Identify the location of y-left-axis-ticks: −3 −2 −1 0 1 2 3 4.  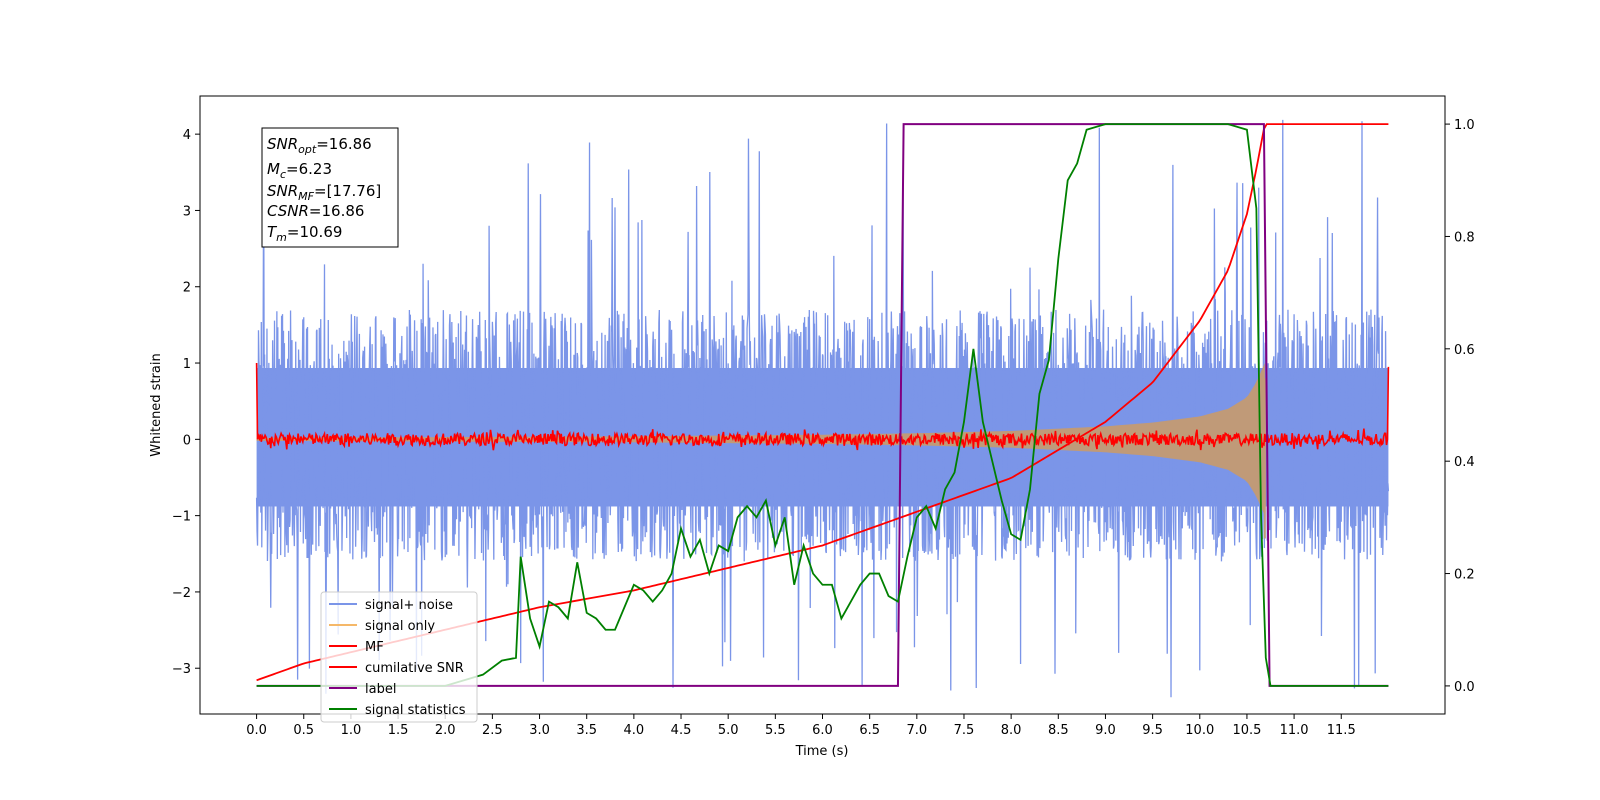
(186, 402).